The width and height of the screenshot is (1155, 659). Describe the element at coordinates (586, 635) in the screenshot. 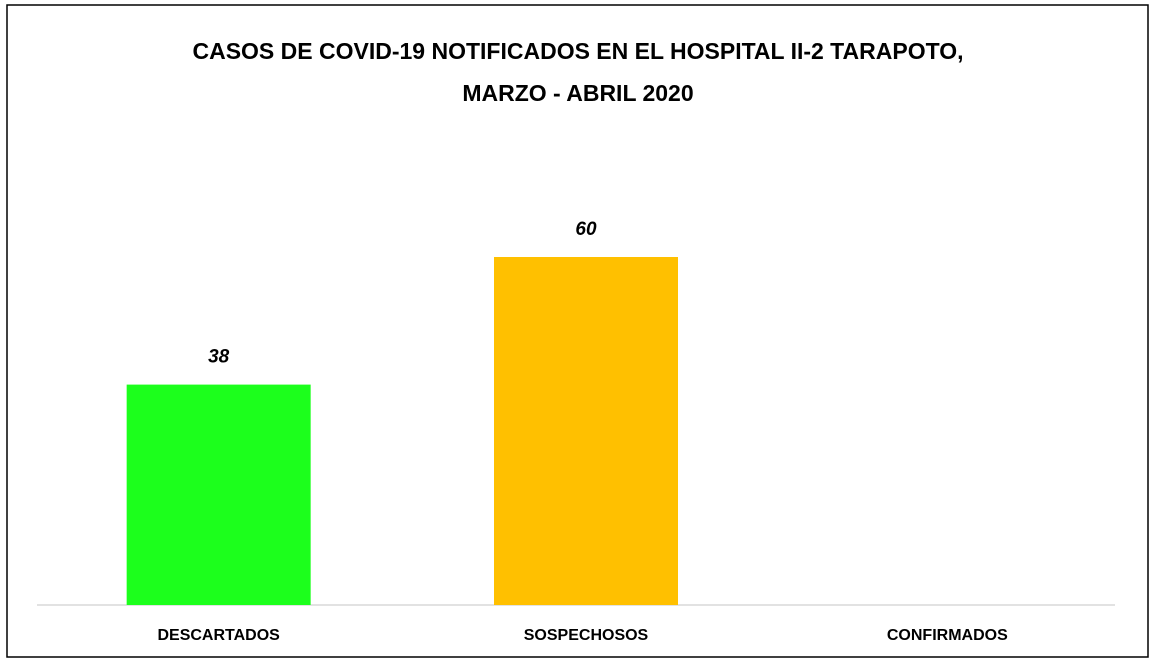

I see `x-tick-label: SOSPECHOSOS` at that location.